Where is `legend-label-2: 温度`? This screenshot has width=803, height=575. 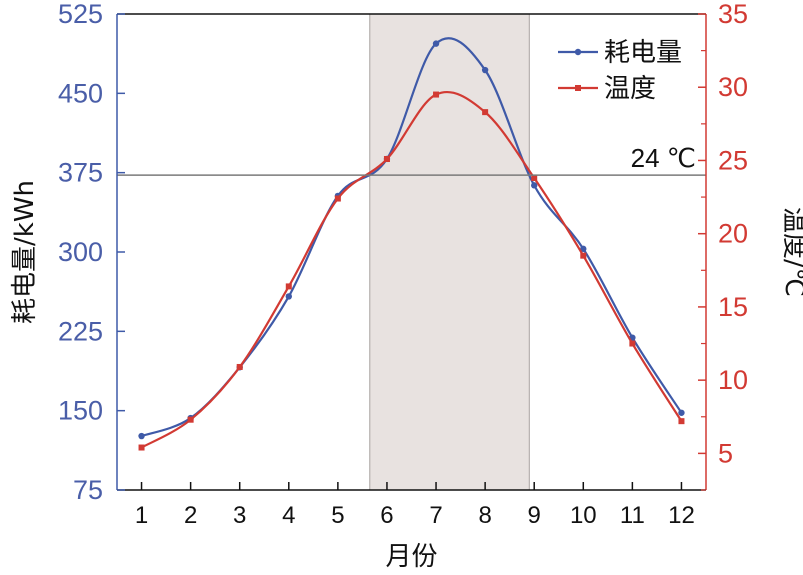
legend-label-2: 温度 is located at coordinates (630, 89).